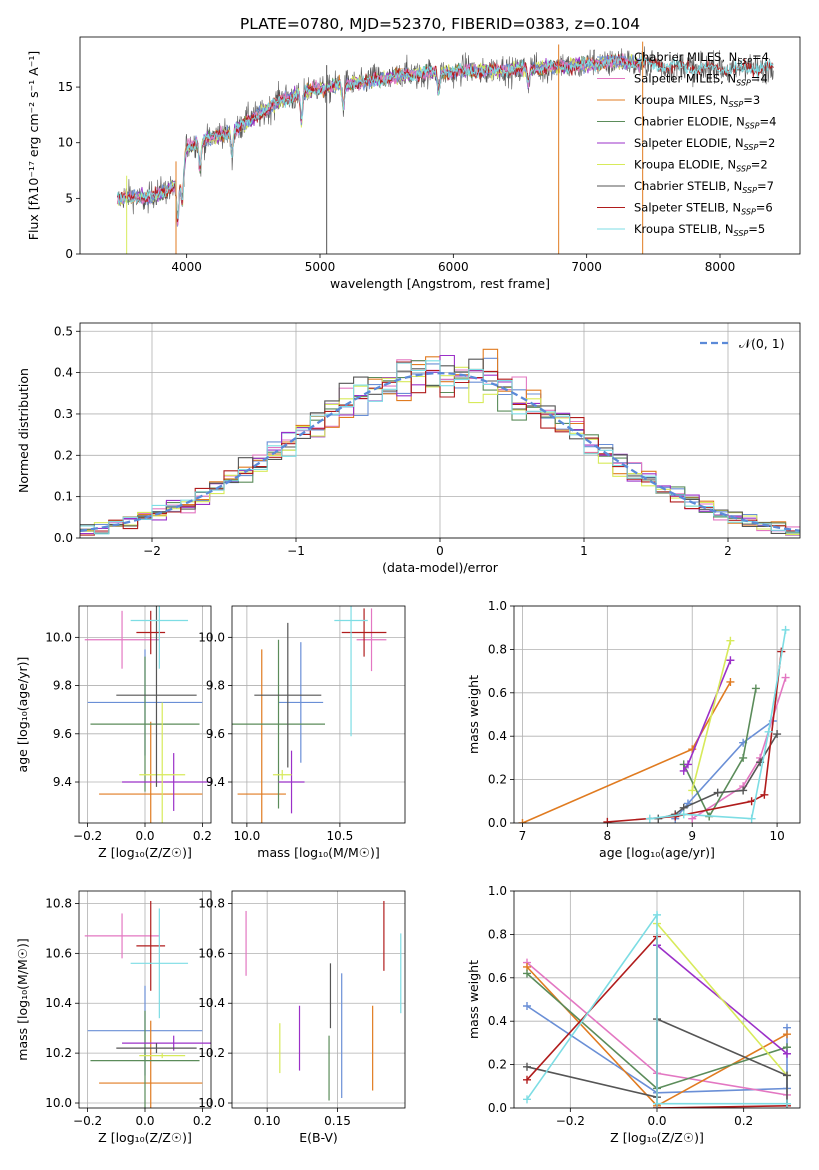 The image size is (819, 1170). Describe the element at coordinates (765, 186) in the screenshot. I see `legend-label-count: =7` at that location.